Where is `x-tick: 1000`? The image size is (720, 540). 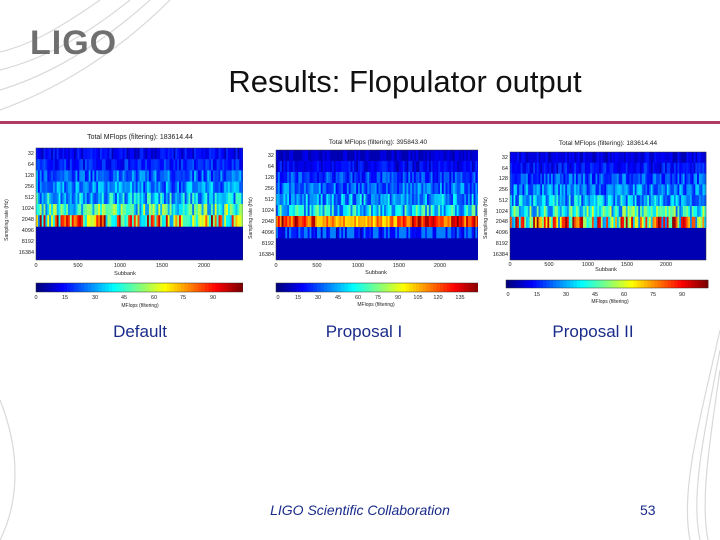
x-tick: 1000 is located at coordinates (588, 265).